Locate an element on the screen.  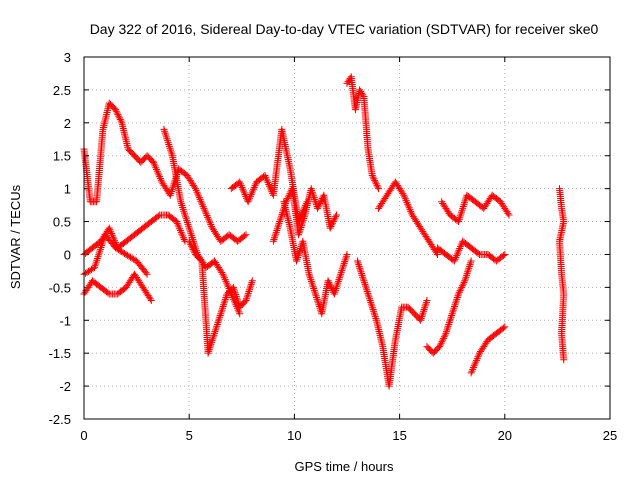
x-tick-label: 5 is located at coordinates (189, 435).